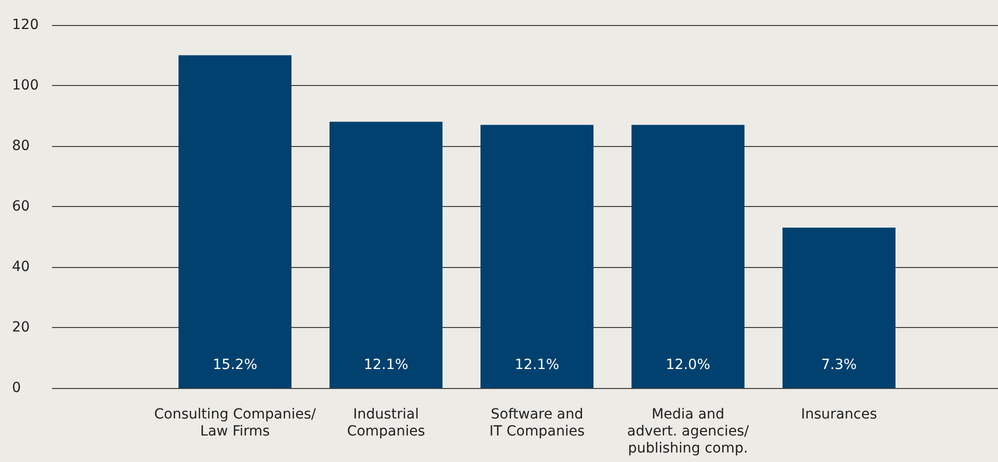 This screenshot has height=462, width=998. I want to click on x-tick-label: Consulting Companies/ Law Firms, so click(235, 423).